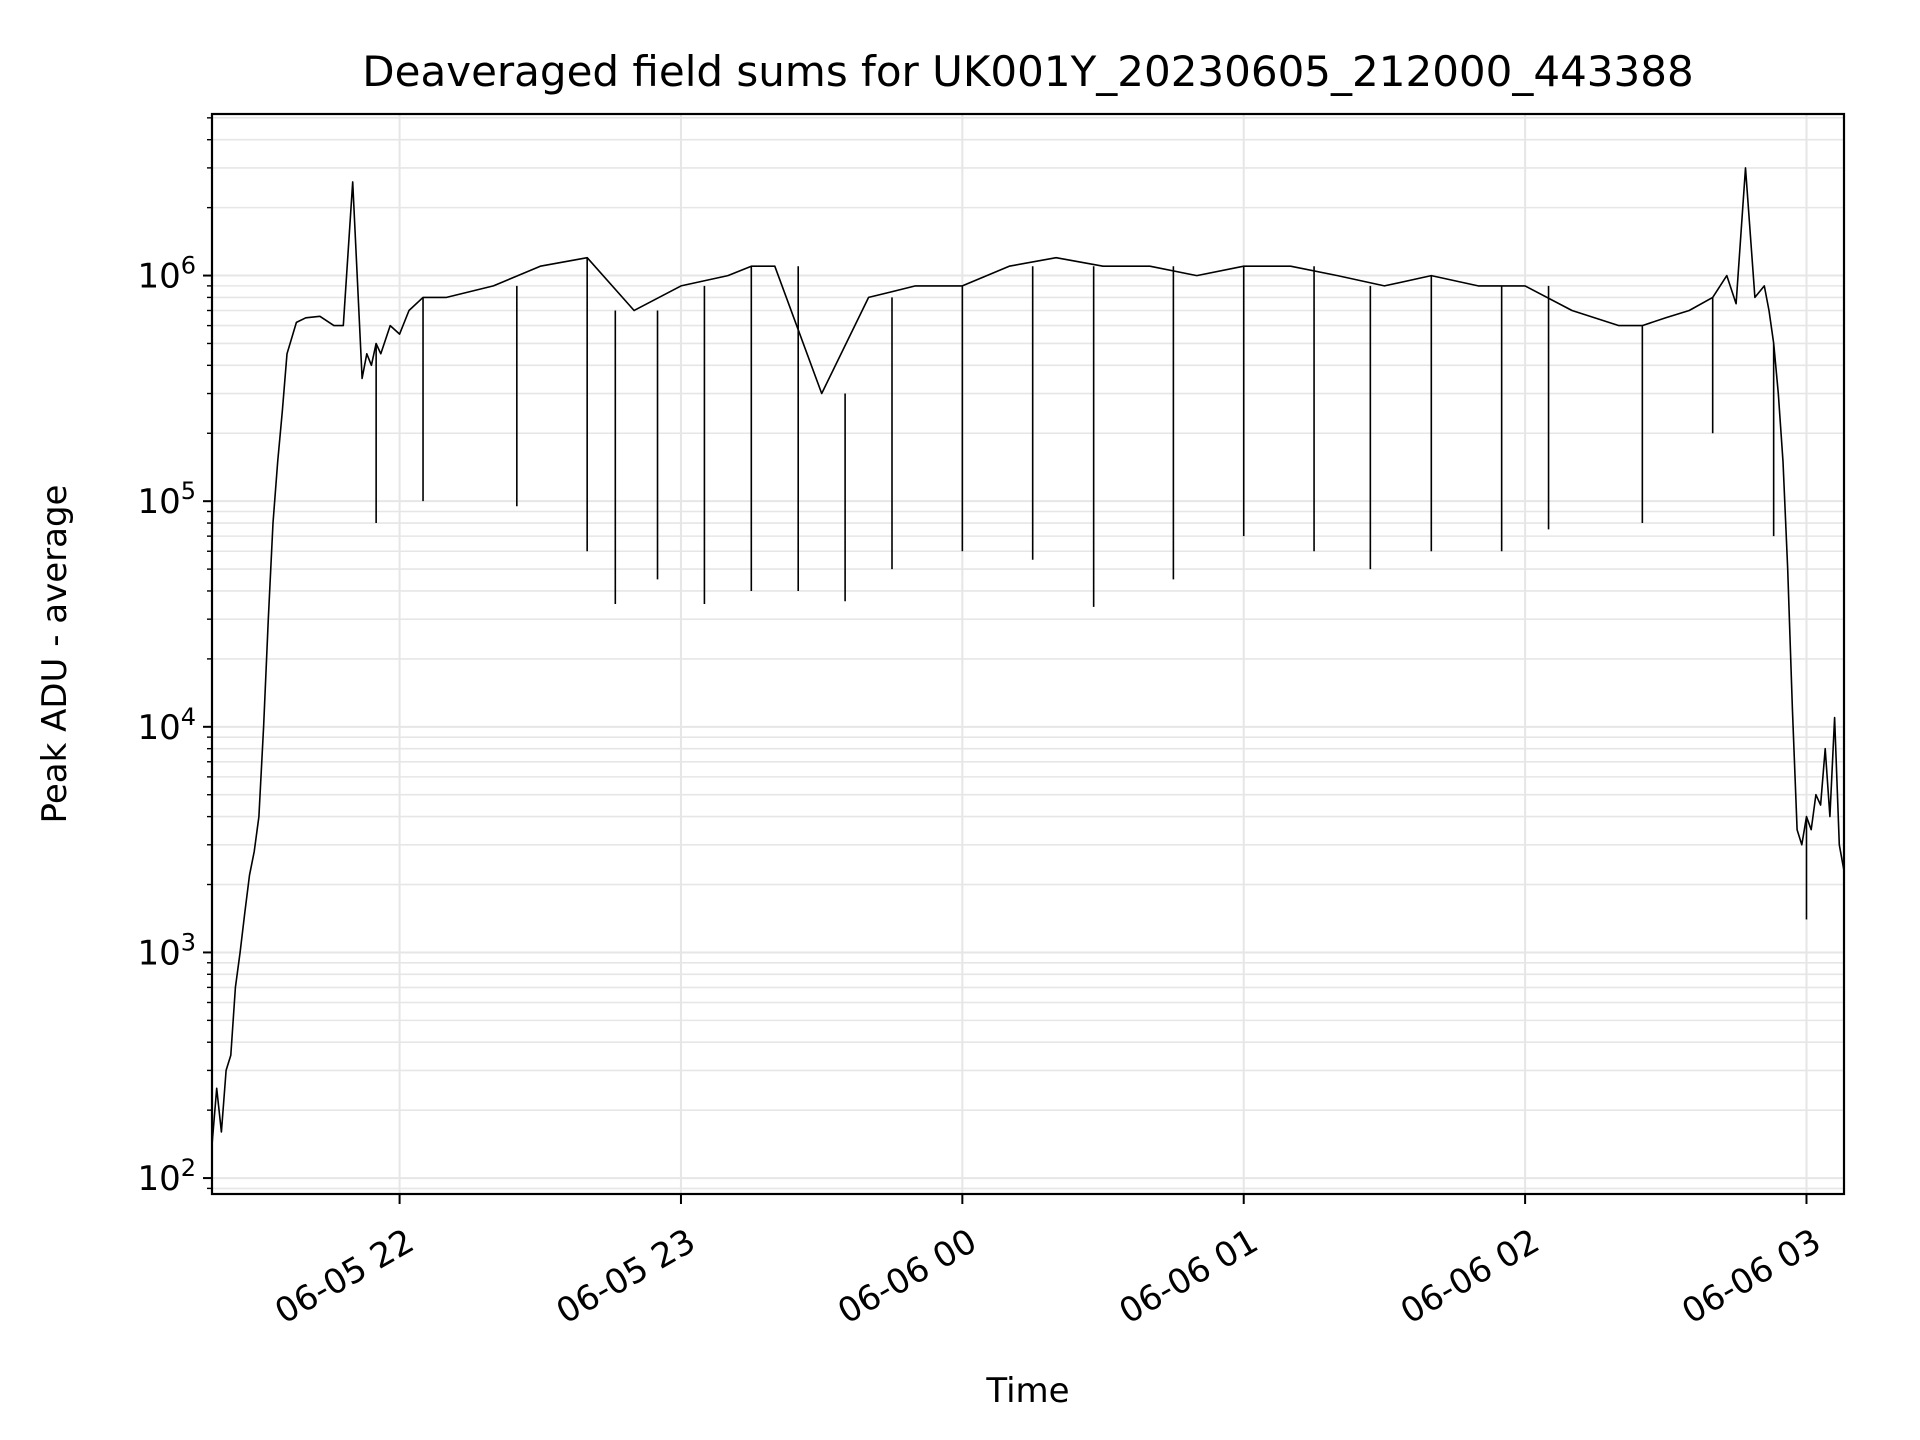 The image size is (1920, 1440). Describe the element at coordinates (166, 725) in the screenshot. I see `y-tick-label: 10⁴` at that location.